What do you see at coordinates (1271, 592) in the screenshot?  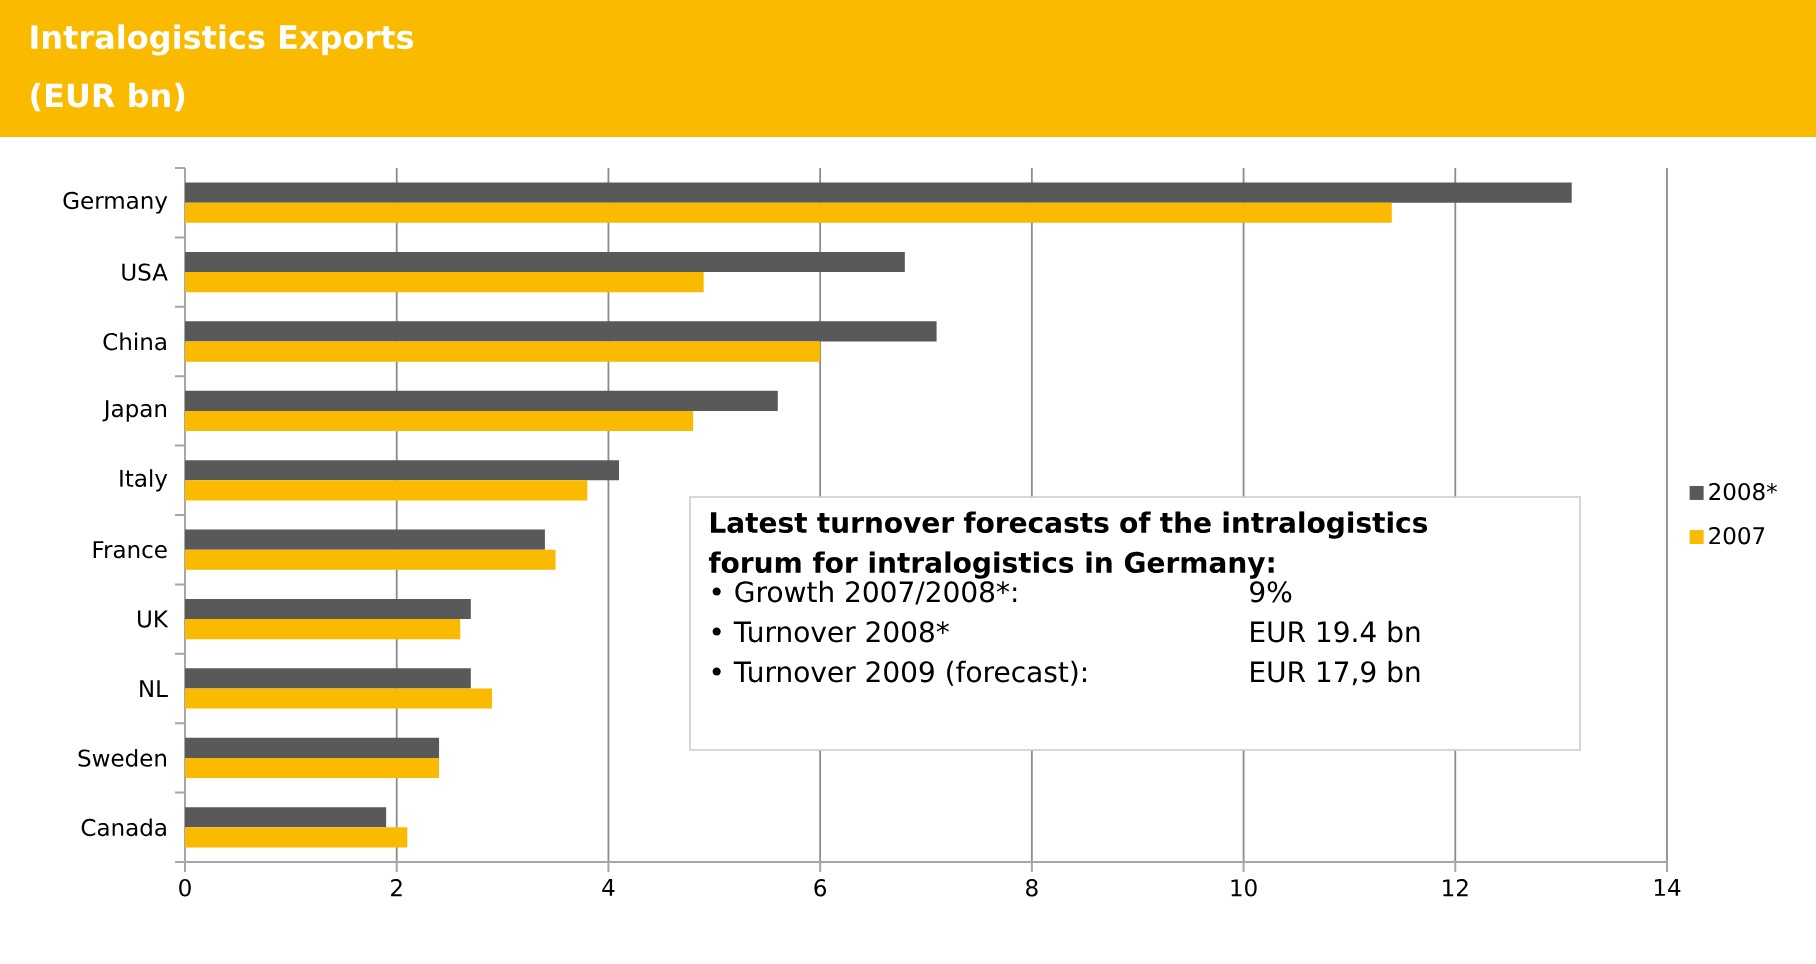 I see `annotation: 9%` at bounding box center [1271, 592].